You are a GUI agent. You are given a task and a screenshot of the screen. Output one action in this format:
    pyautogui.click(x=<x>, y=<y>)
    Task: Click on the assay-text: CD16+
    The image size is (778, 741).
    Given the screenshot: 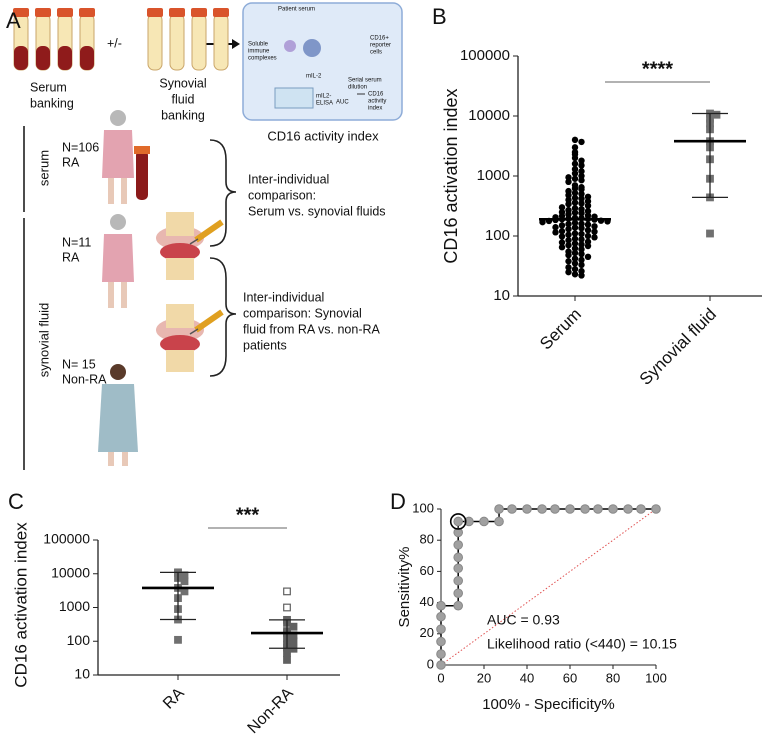 What is the action you would take?
    pyautogui.click(x=379, y=39)
    